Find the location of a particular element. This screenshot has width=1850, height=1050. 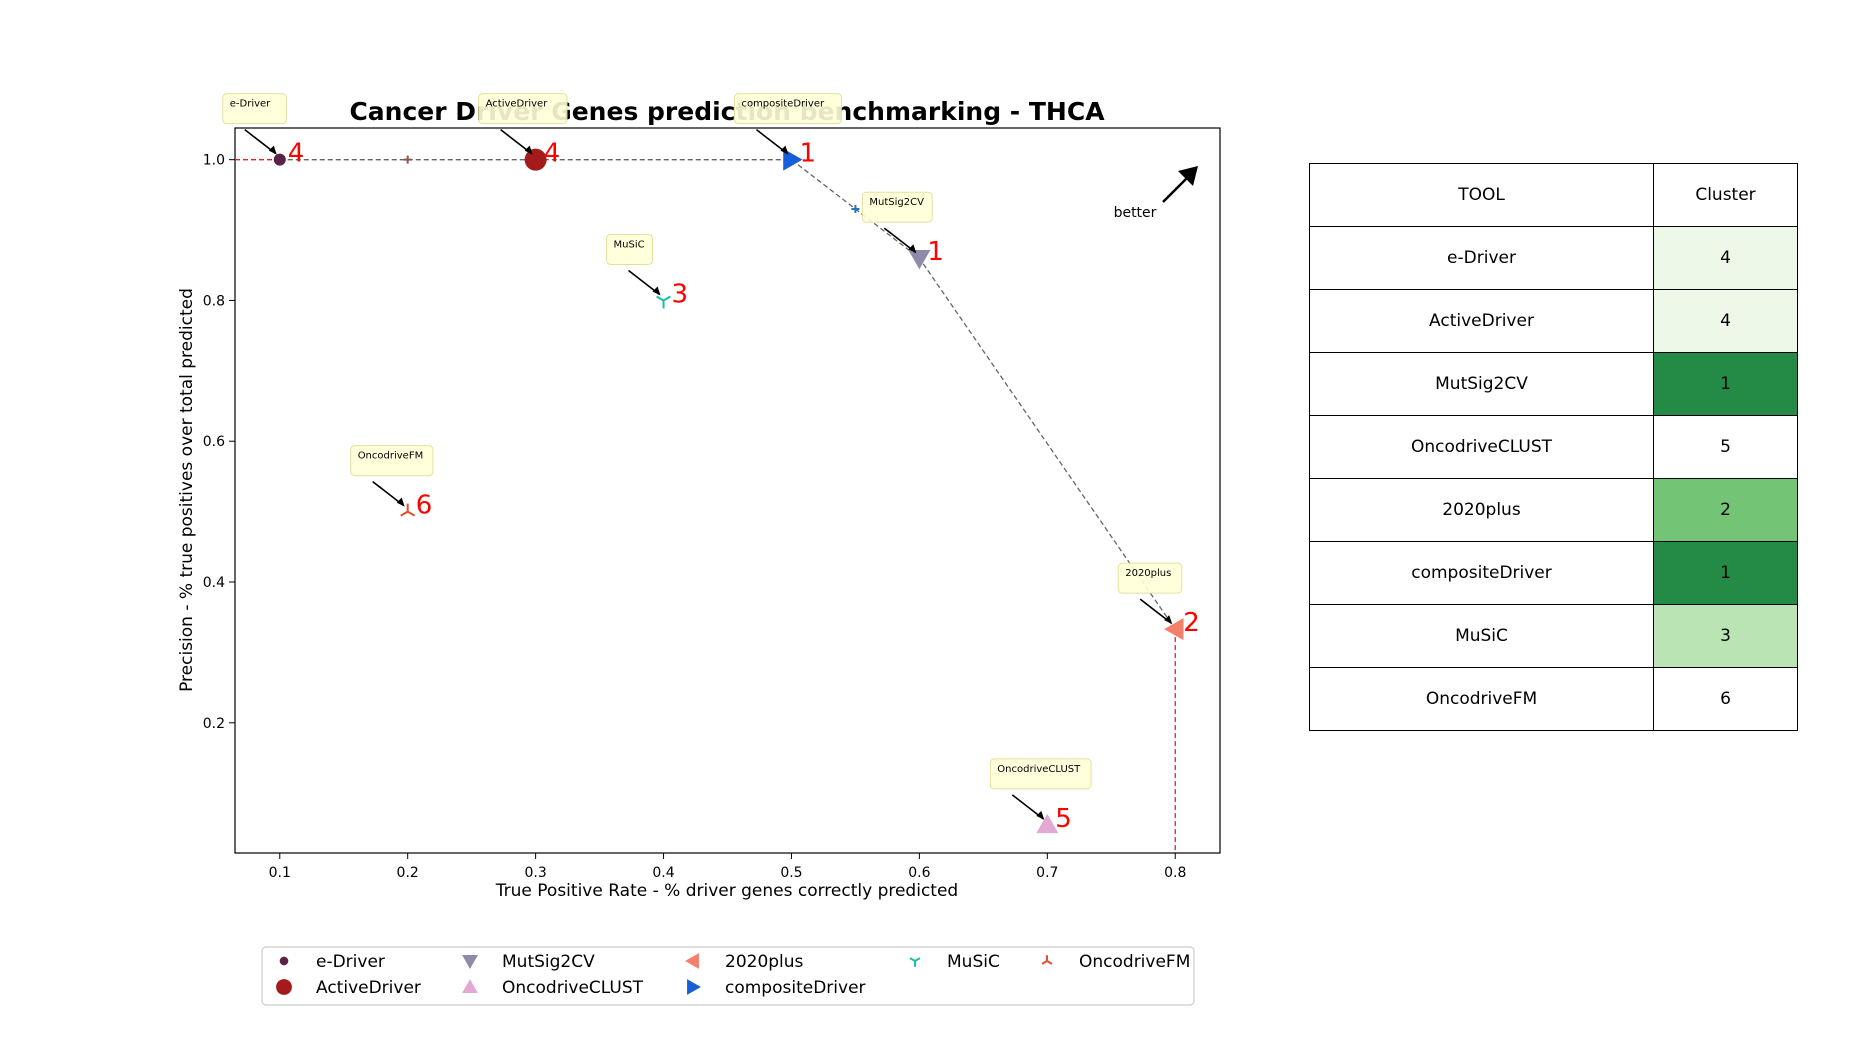

table-header-row: TOOL Cluster is located at coordinates (1553, 195).